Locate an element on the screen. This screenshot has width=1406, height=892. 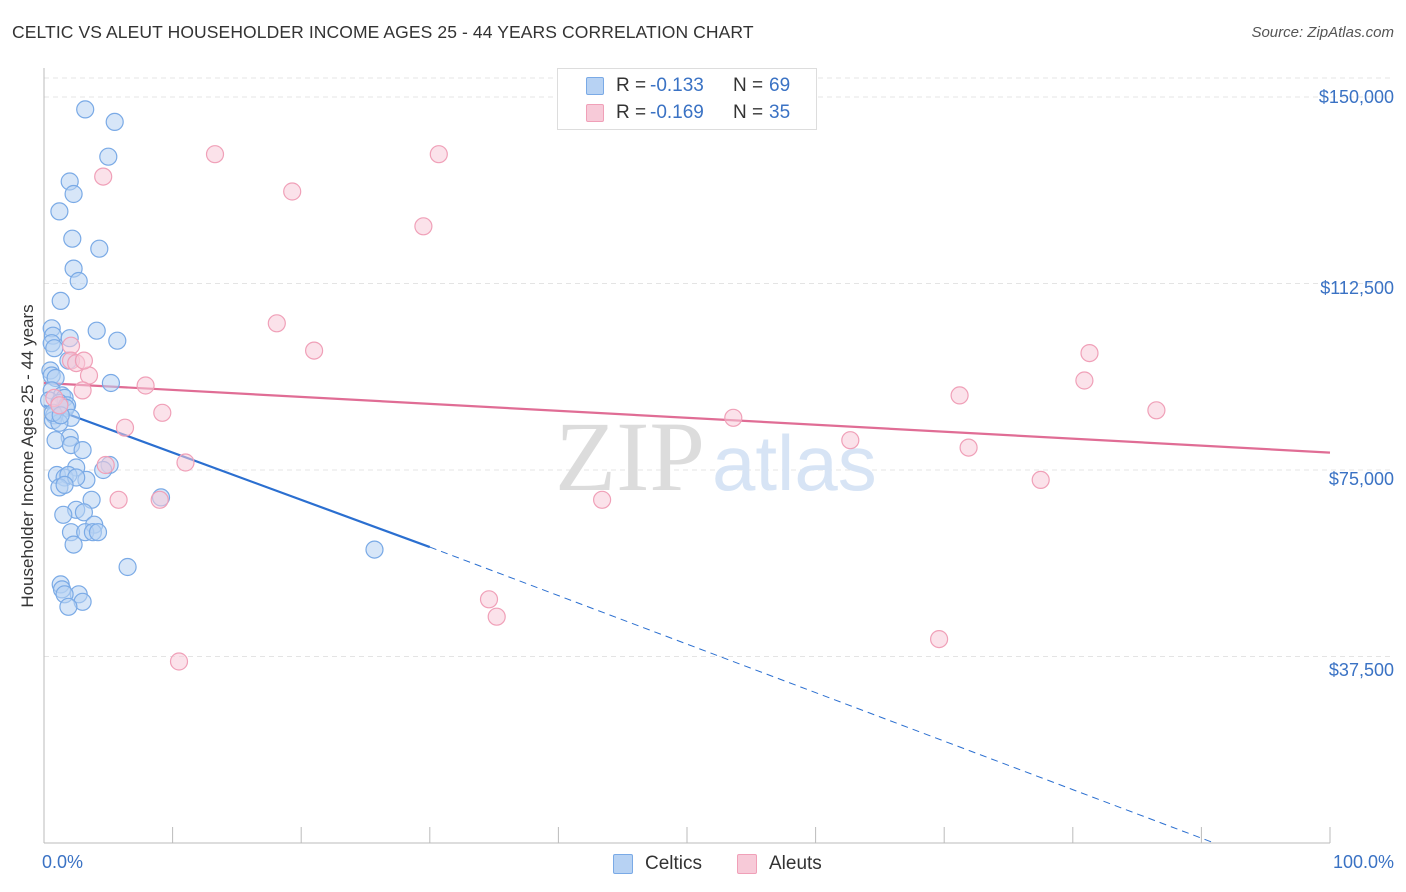
aleuts-swatch is located at coordinates (595, 113).